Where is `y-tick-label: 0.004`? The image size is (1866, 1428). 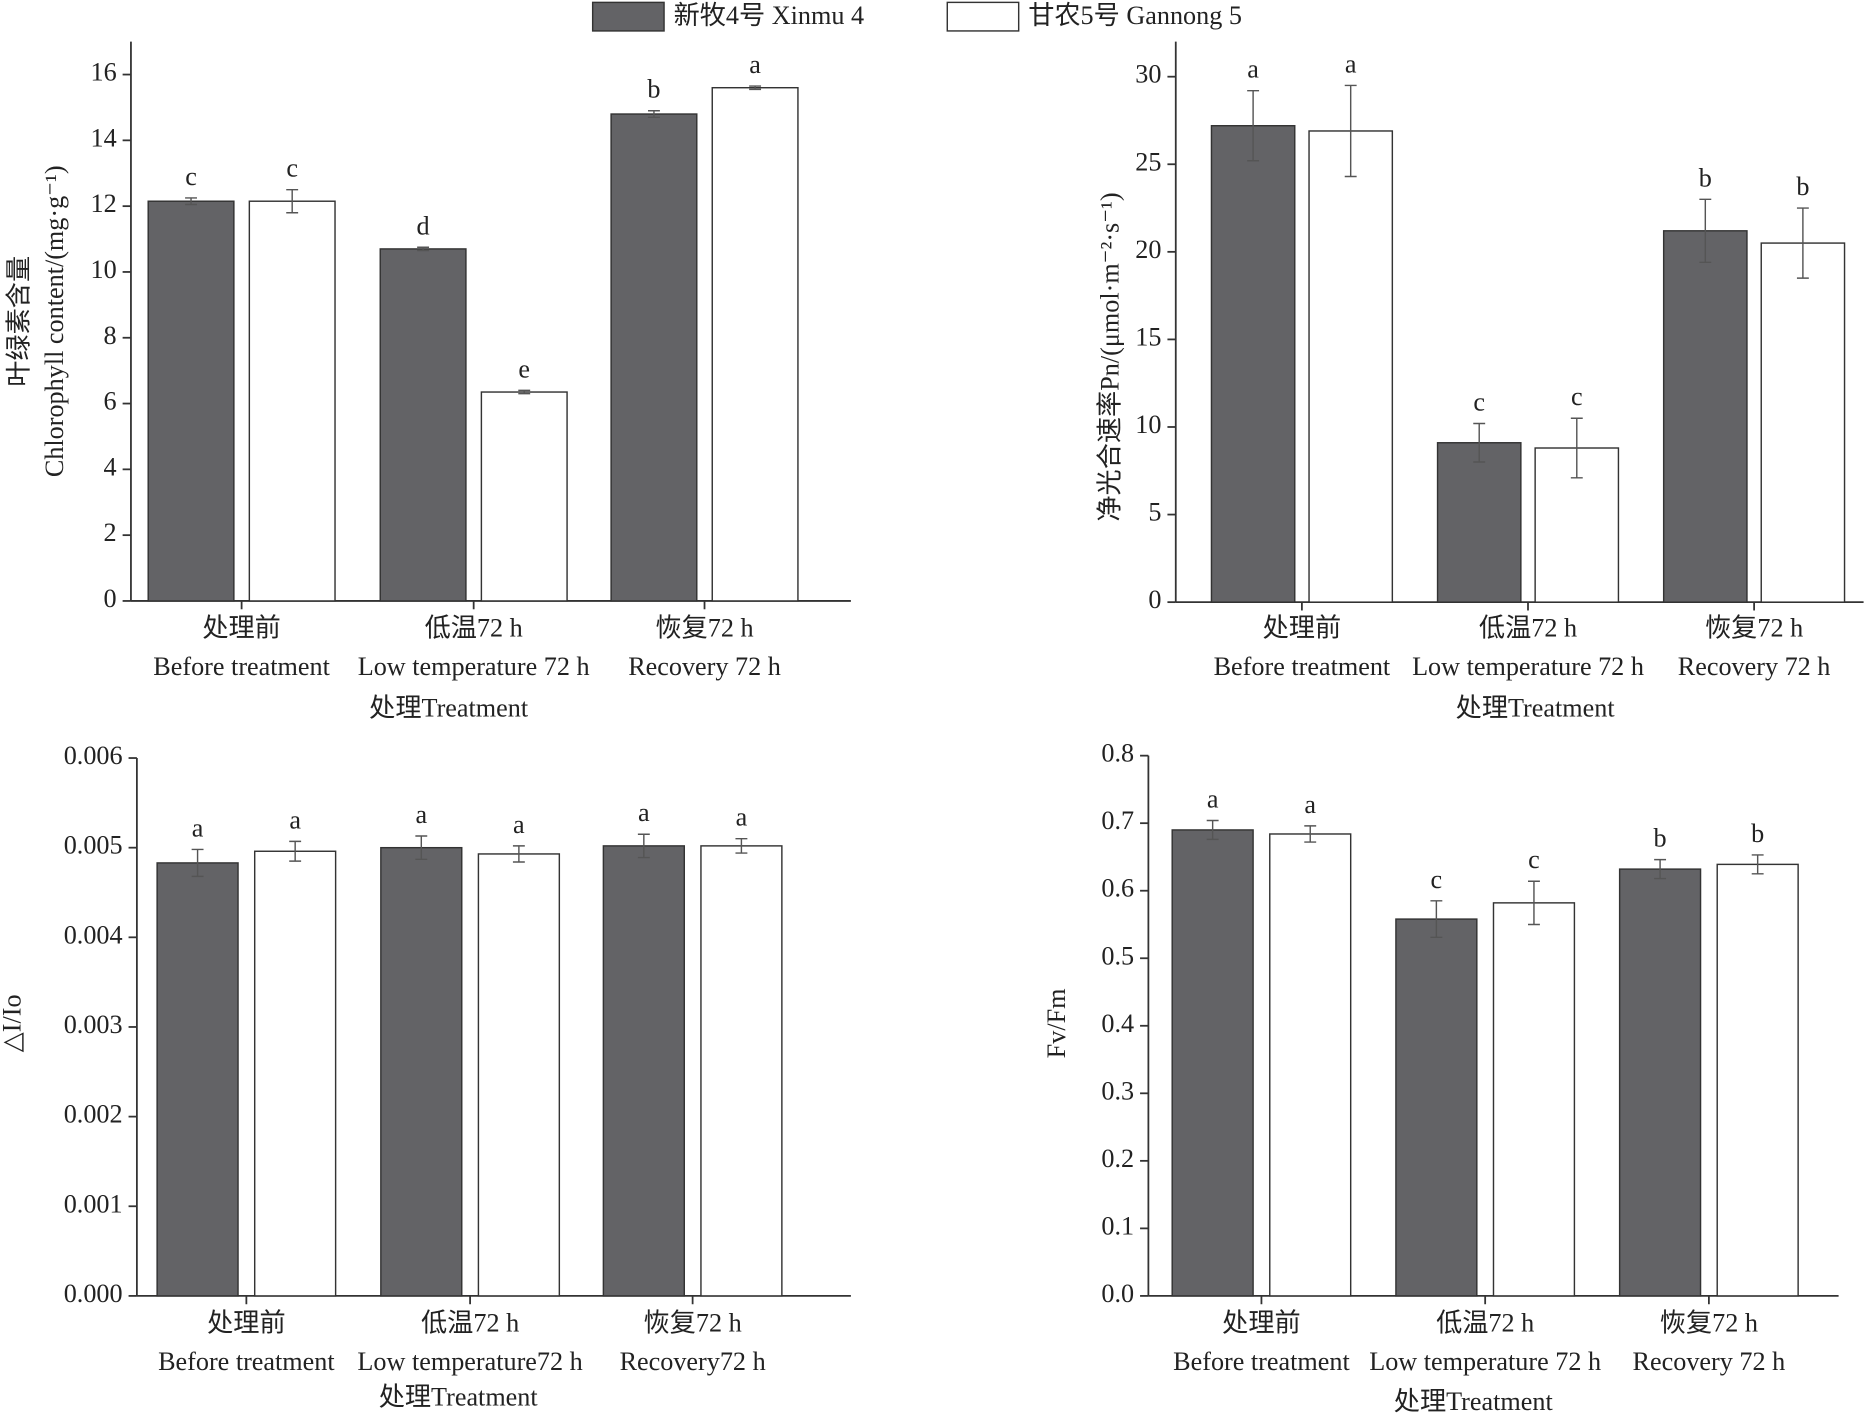
y-tick-label: 0.004 is located at coordinates (93, 934).